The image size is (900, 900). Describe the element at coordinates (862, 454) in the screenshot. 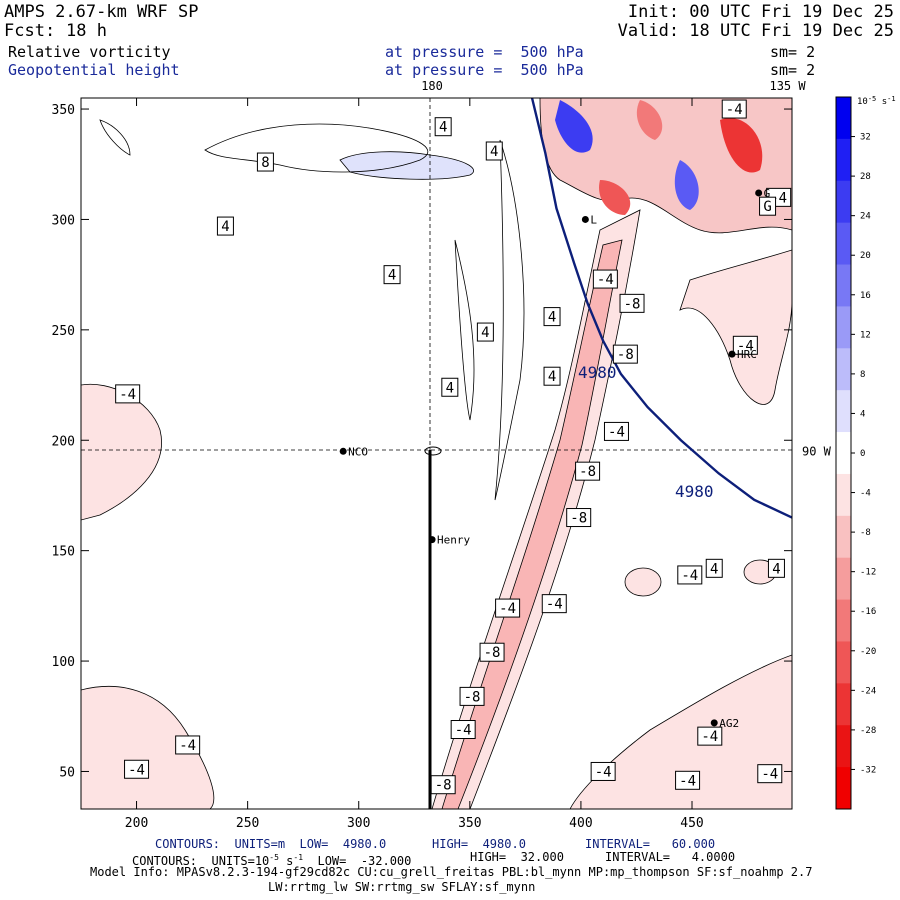

I see `colorbar-tick-label: 0` at that location.